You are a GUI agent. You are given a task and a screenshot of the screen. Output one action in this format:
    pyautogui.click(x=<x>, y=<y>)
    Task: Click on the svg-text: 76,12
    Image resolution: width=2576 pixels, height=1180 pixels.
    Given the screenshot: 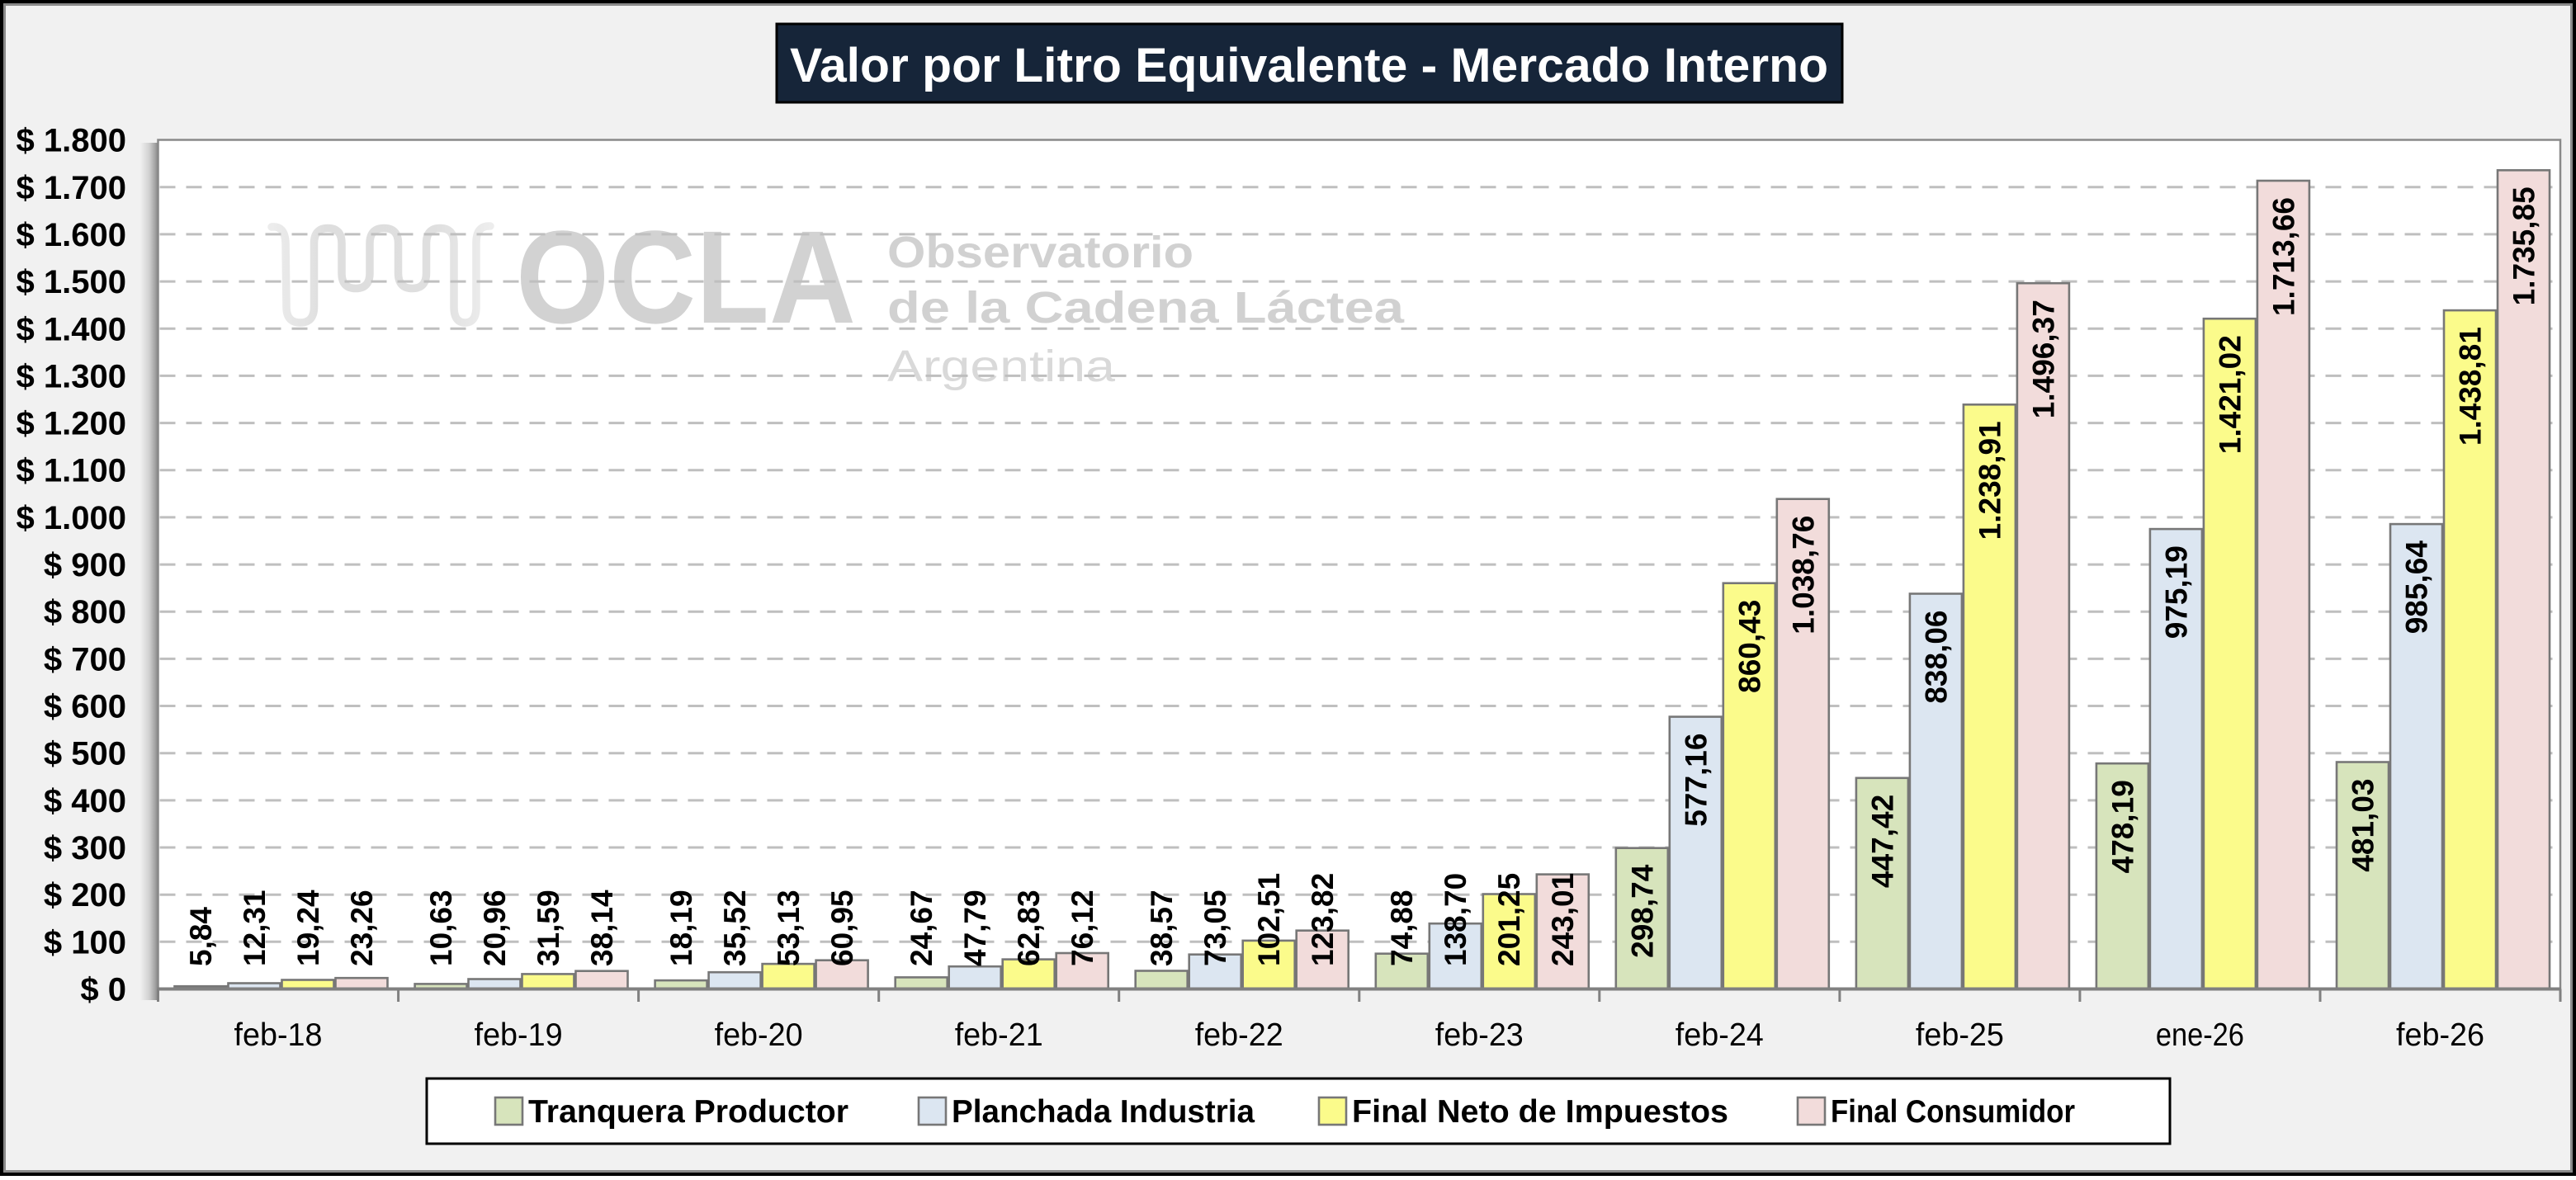 What is the action you would take?
    pyautogui.click(x=1082, y=928)
    